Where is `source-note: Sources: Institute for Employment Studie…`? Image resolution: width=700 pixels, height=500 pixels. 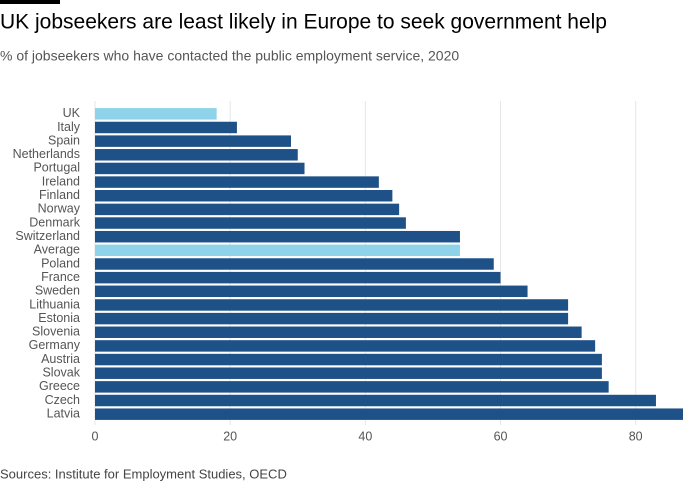
source-note: Sources: Institute for Employment Studie… is located at coordinates (143, 473).